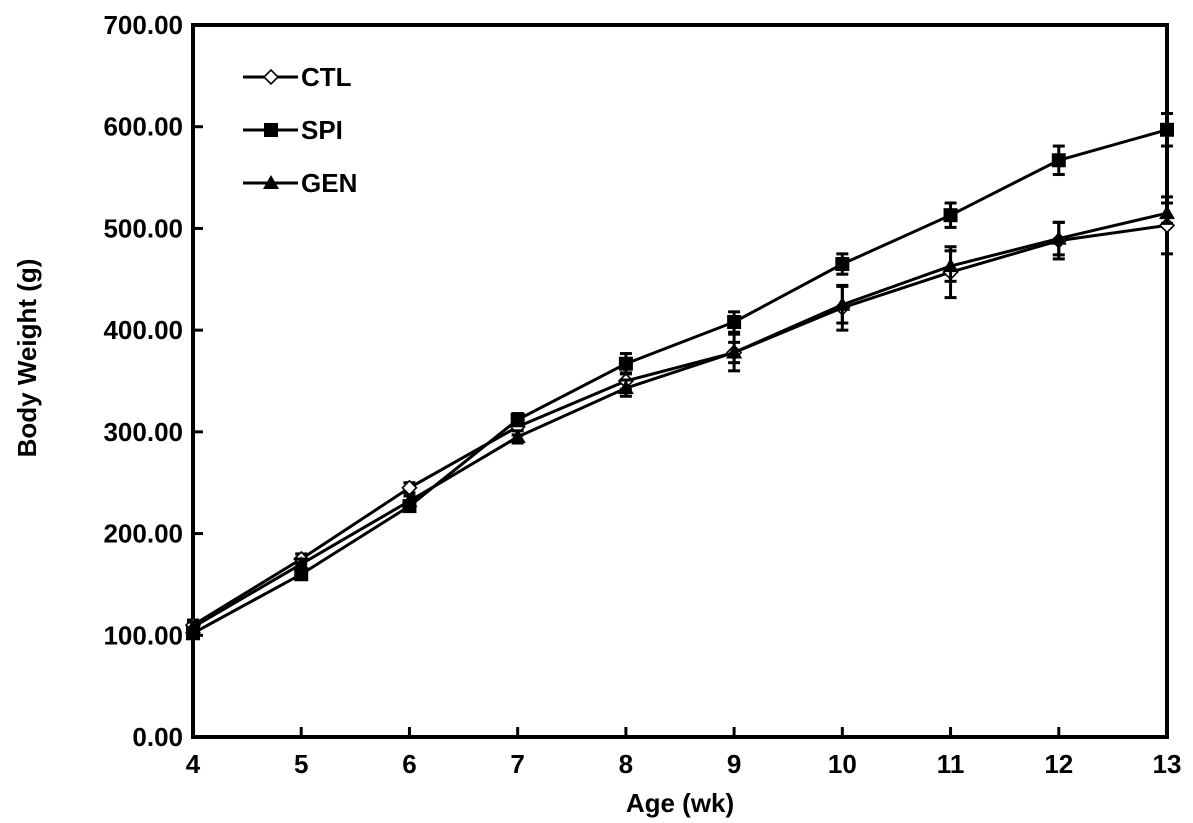  What do you see at coordinates (143, 127) in the screenshot?
I see `y-tick-label: 600.00` at bounding box center [143, 127].